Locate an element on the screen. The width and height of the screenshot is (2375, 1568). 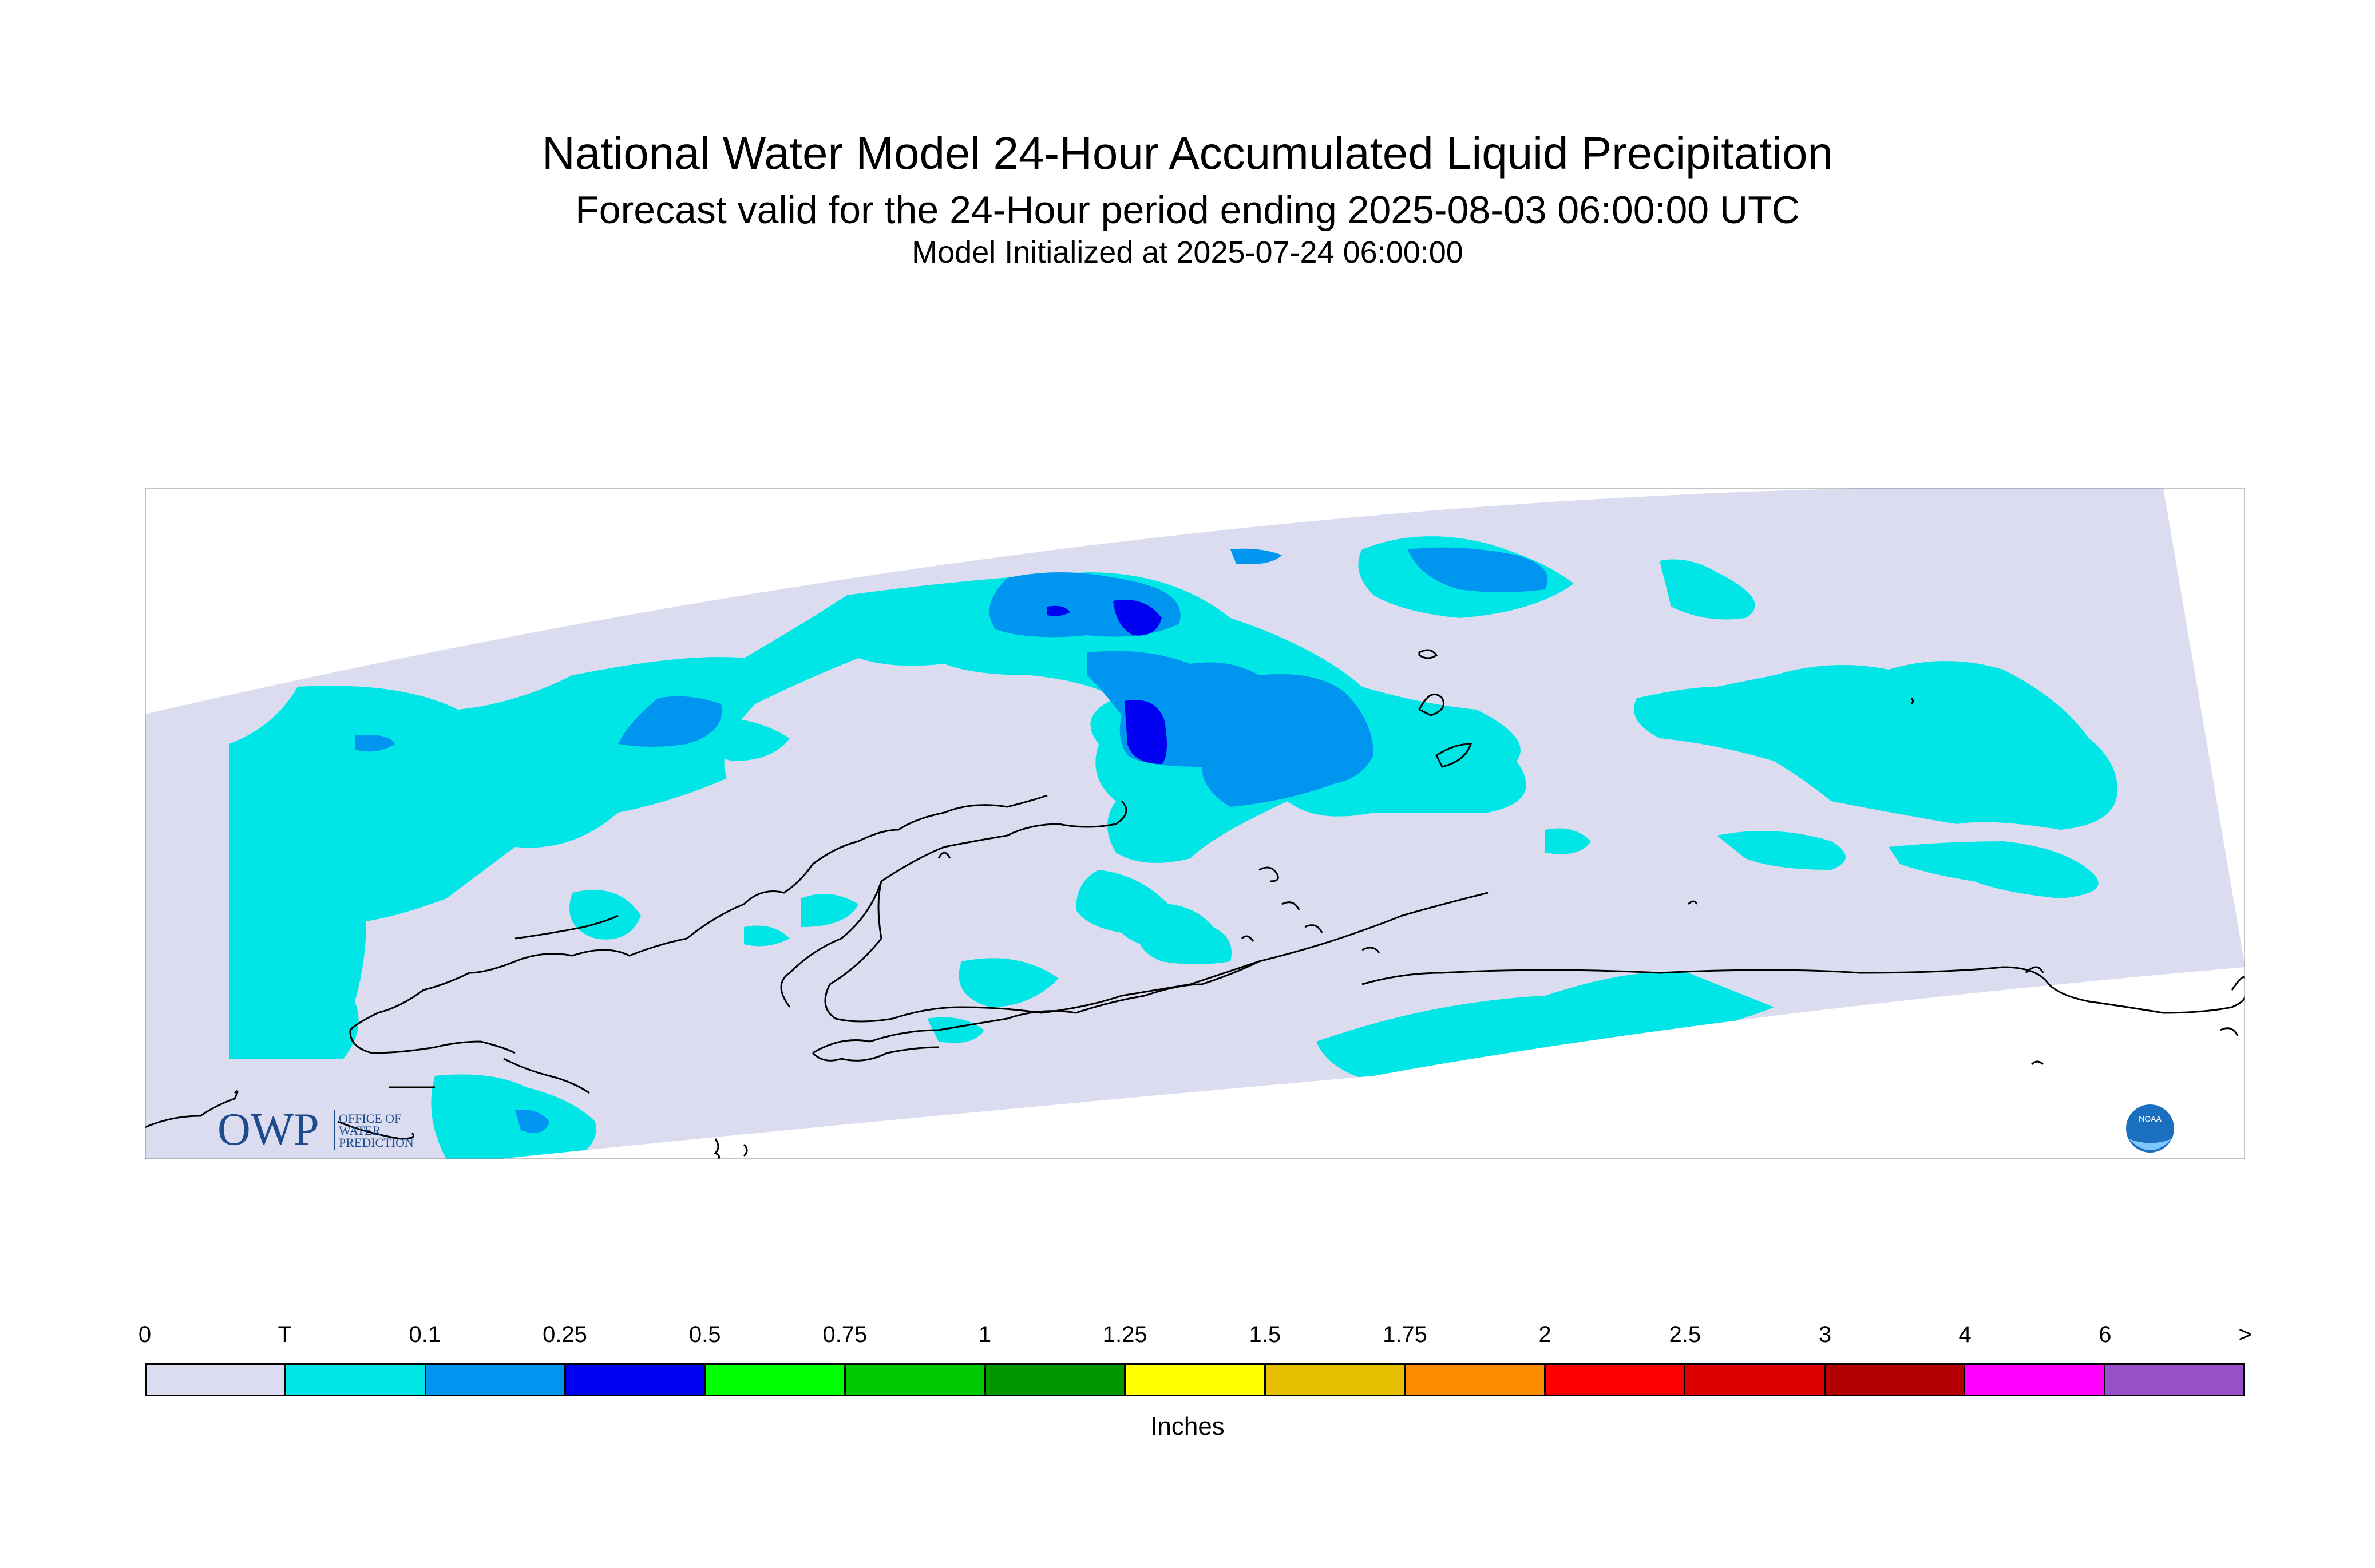
legend-labels: 0 T 0.1 0.25 0.5 0.75 1 1.25 1.5 1.75 2 2.5 3 4 6 > is located at coordinates (1187, 1333).